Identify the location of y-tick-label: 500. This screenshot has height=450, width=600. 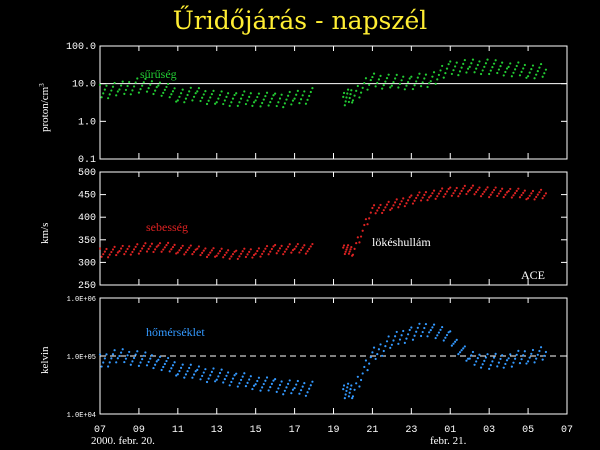
(87, 173).